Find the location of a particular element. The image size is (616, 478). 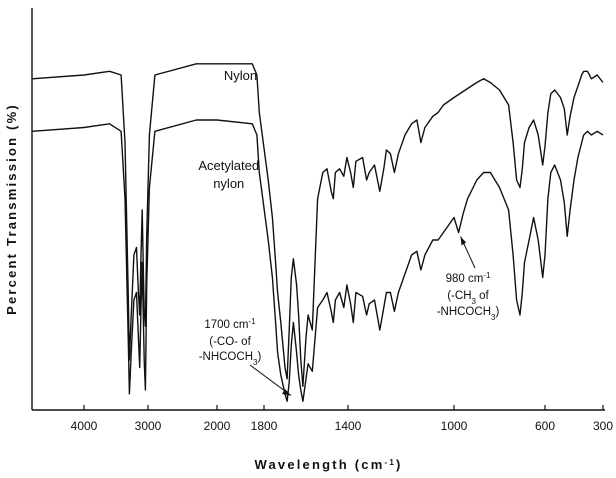

x-tick-label: 4000 is located at coordinates (84, 426).